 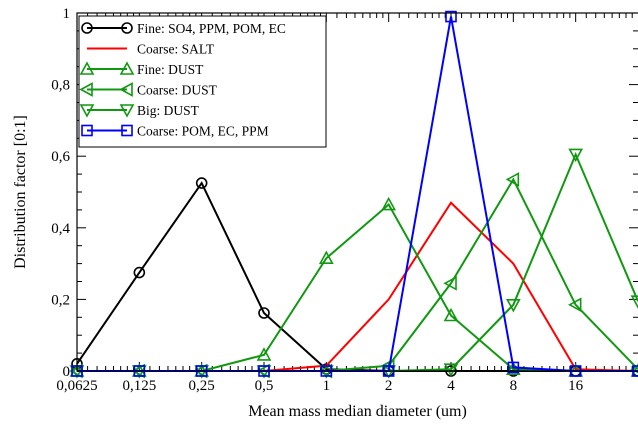 I want to click on legend-label: Coarse: POM, EC, PPM, so click(x=203, y=131).